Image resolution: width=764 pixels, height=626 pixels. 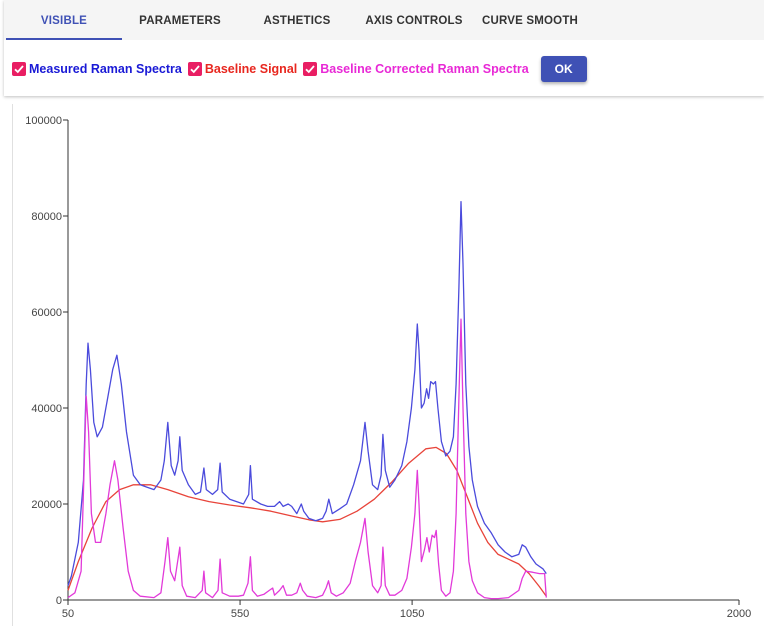 I want to click on active-tab-indicator, so click(x=64, y=39).